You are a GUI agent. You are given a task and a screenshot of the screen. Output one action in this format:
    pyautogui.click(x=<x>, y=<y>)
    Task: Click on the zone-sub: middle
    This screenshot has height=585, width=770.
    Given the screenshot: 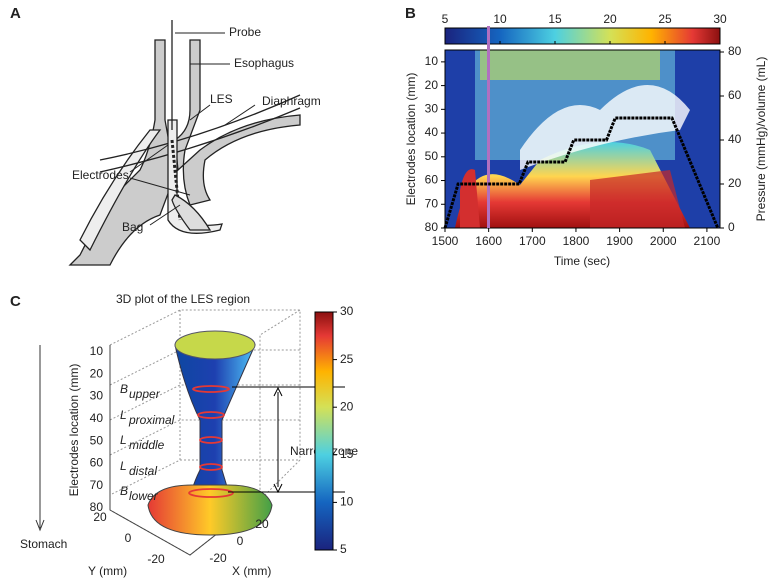 What is the action you would take?
    pyautogui.click(x=147, y=445)
    